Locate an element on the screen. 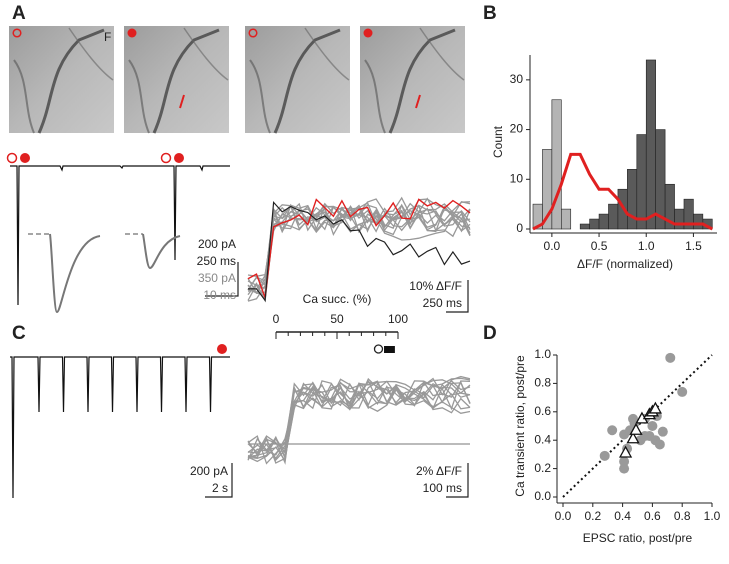 Image resolution: width=729 pixels, height=564 pixels. y-tick-label: 0.4 is located at coordinates (542, 439).